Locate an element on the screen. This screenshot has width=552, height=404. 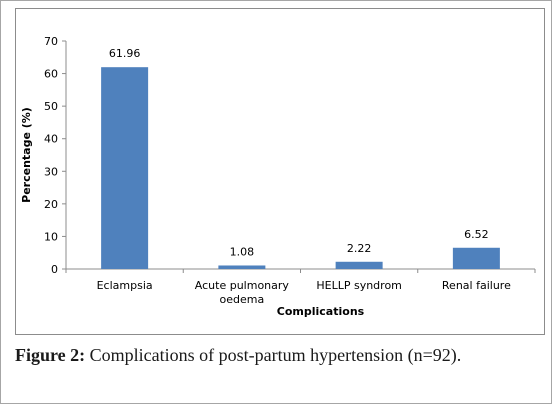
data-label: 2.22 is located at coordinates (359, 248).